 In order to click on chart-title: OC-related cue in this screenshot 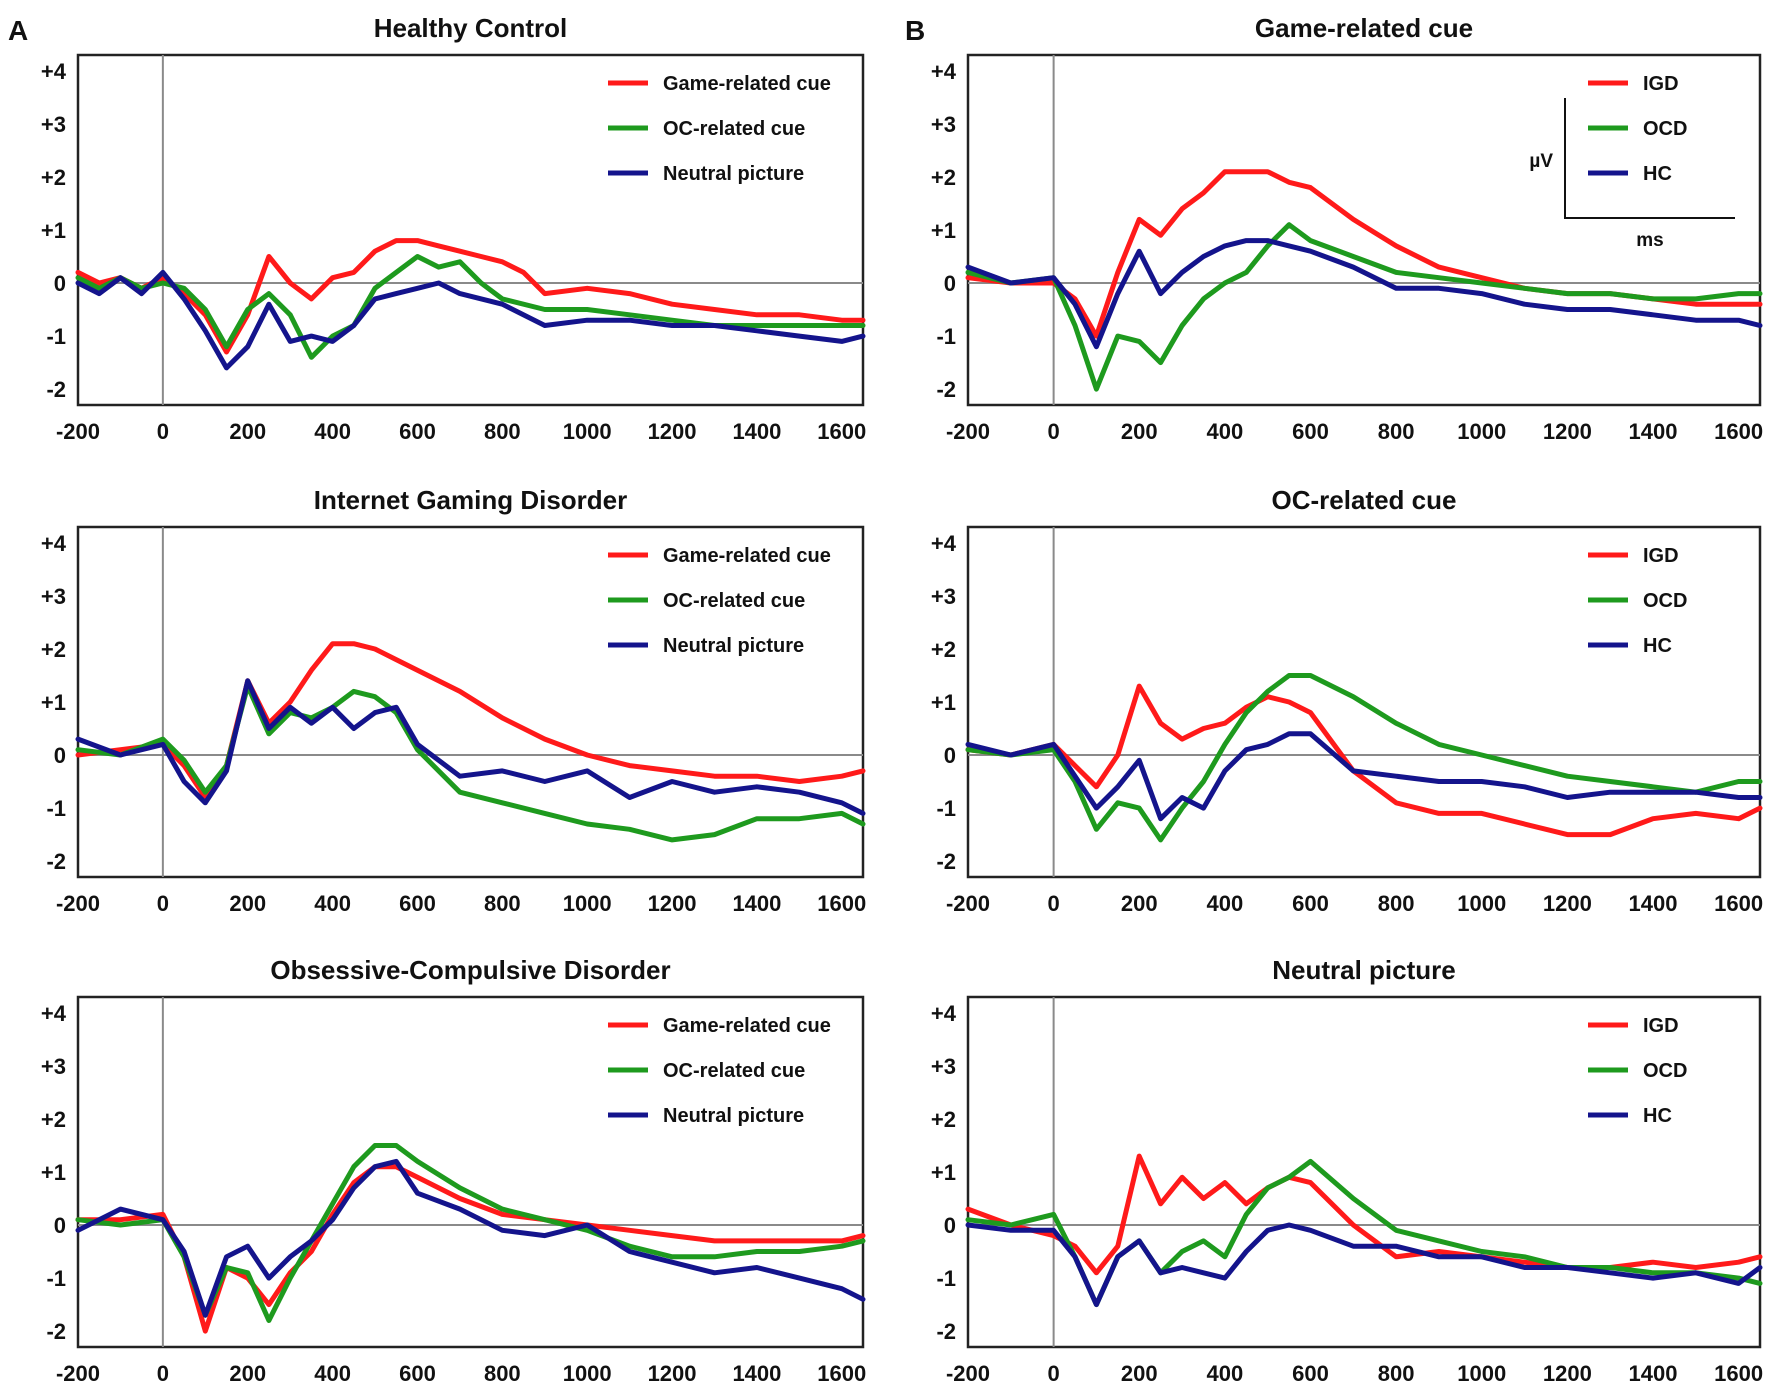, I will do `click(1364, 500)`.